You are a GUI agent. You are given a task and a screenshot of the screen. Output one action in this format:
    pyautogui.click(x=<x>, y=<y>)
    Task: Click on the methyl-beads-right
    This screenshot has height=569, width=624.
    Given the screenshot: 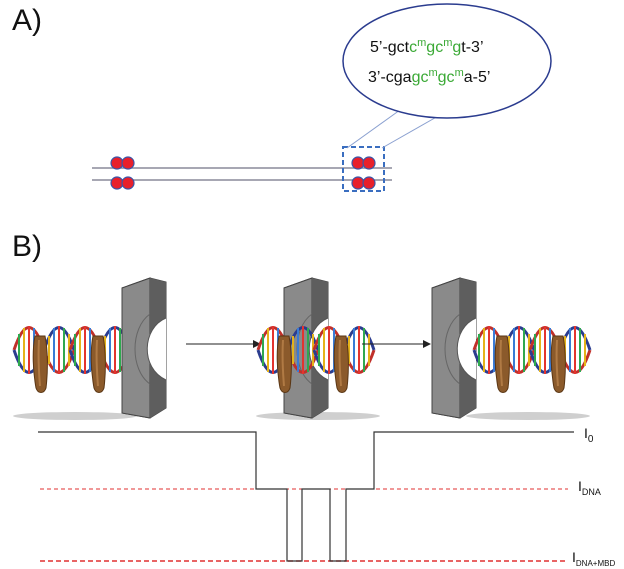 What is the action you would take?
    pyautogui.click(x=363, y=173)
    